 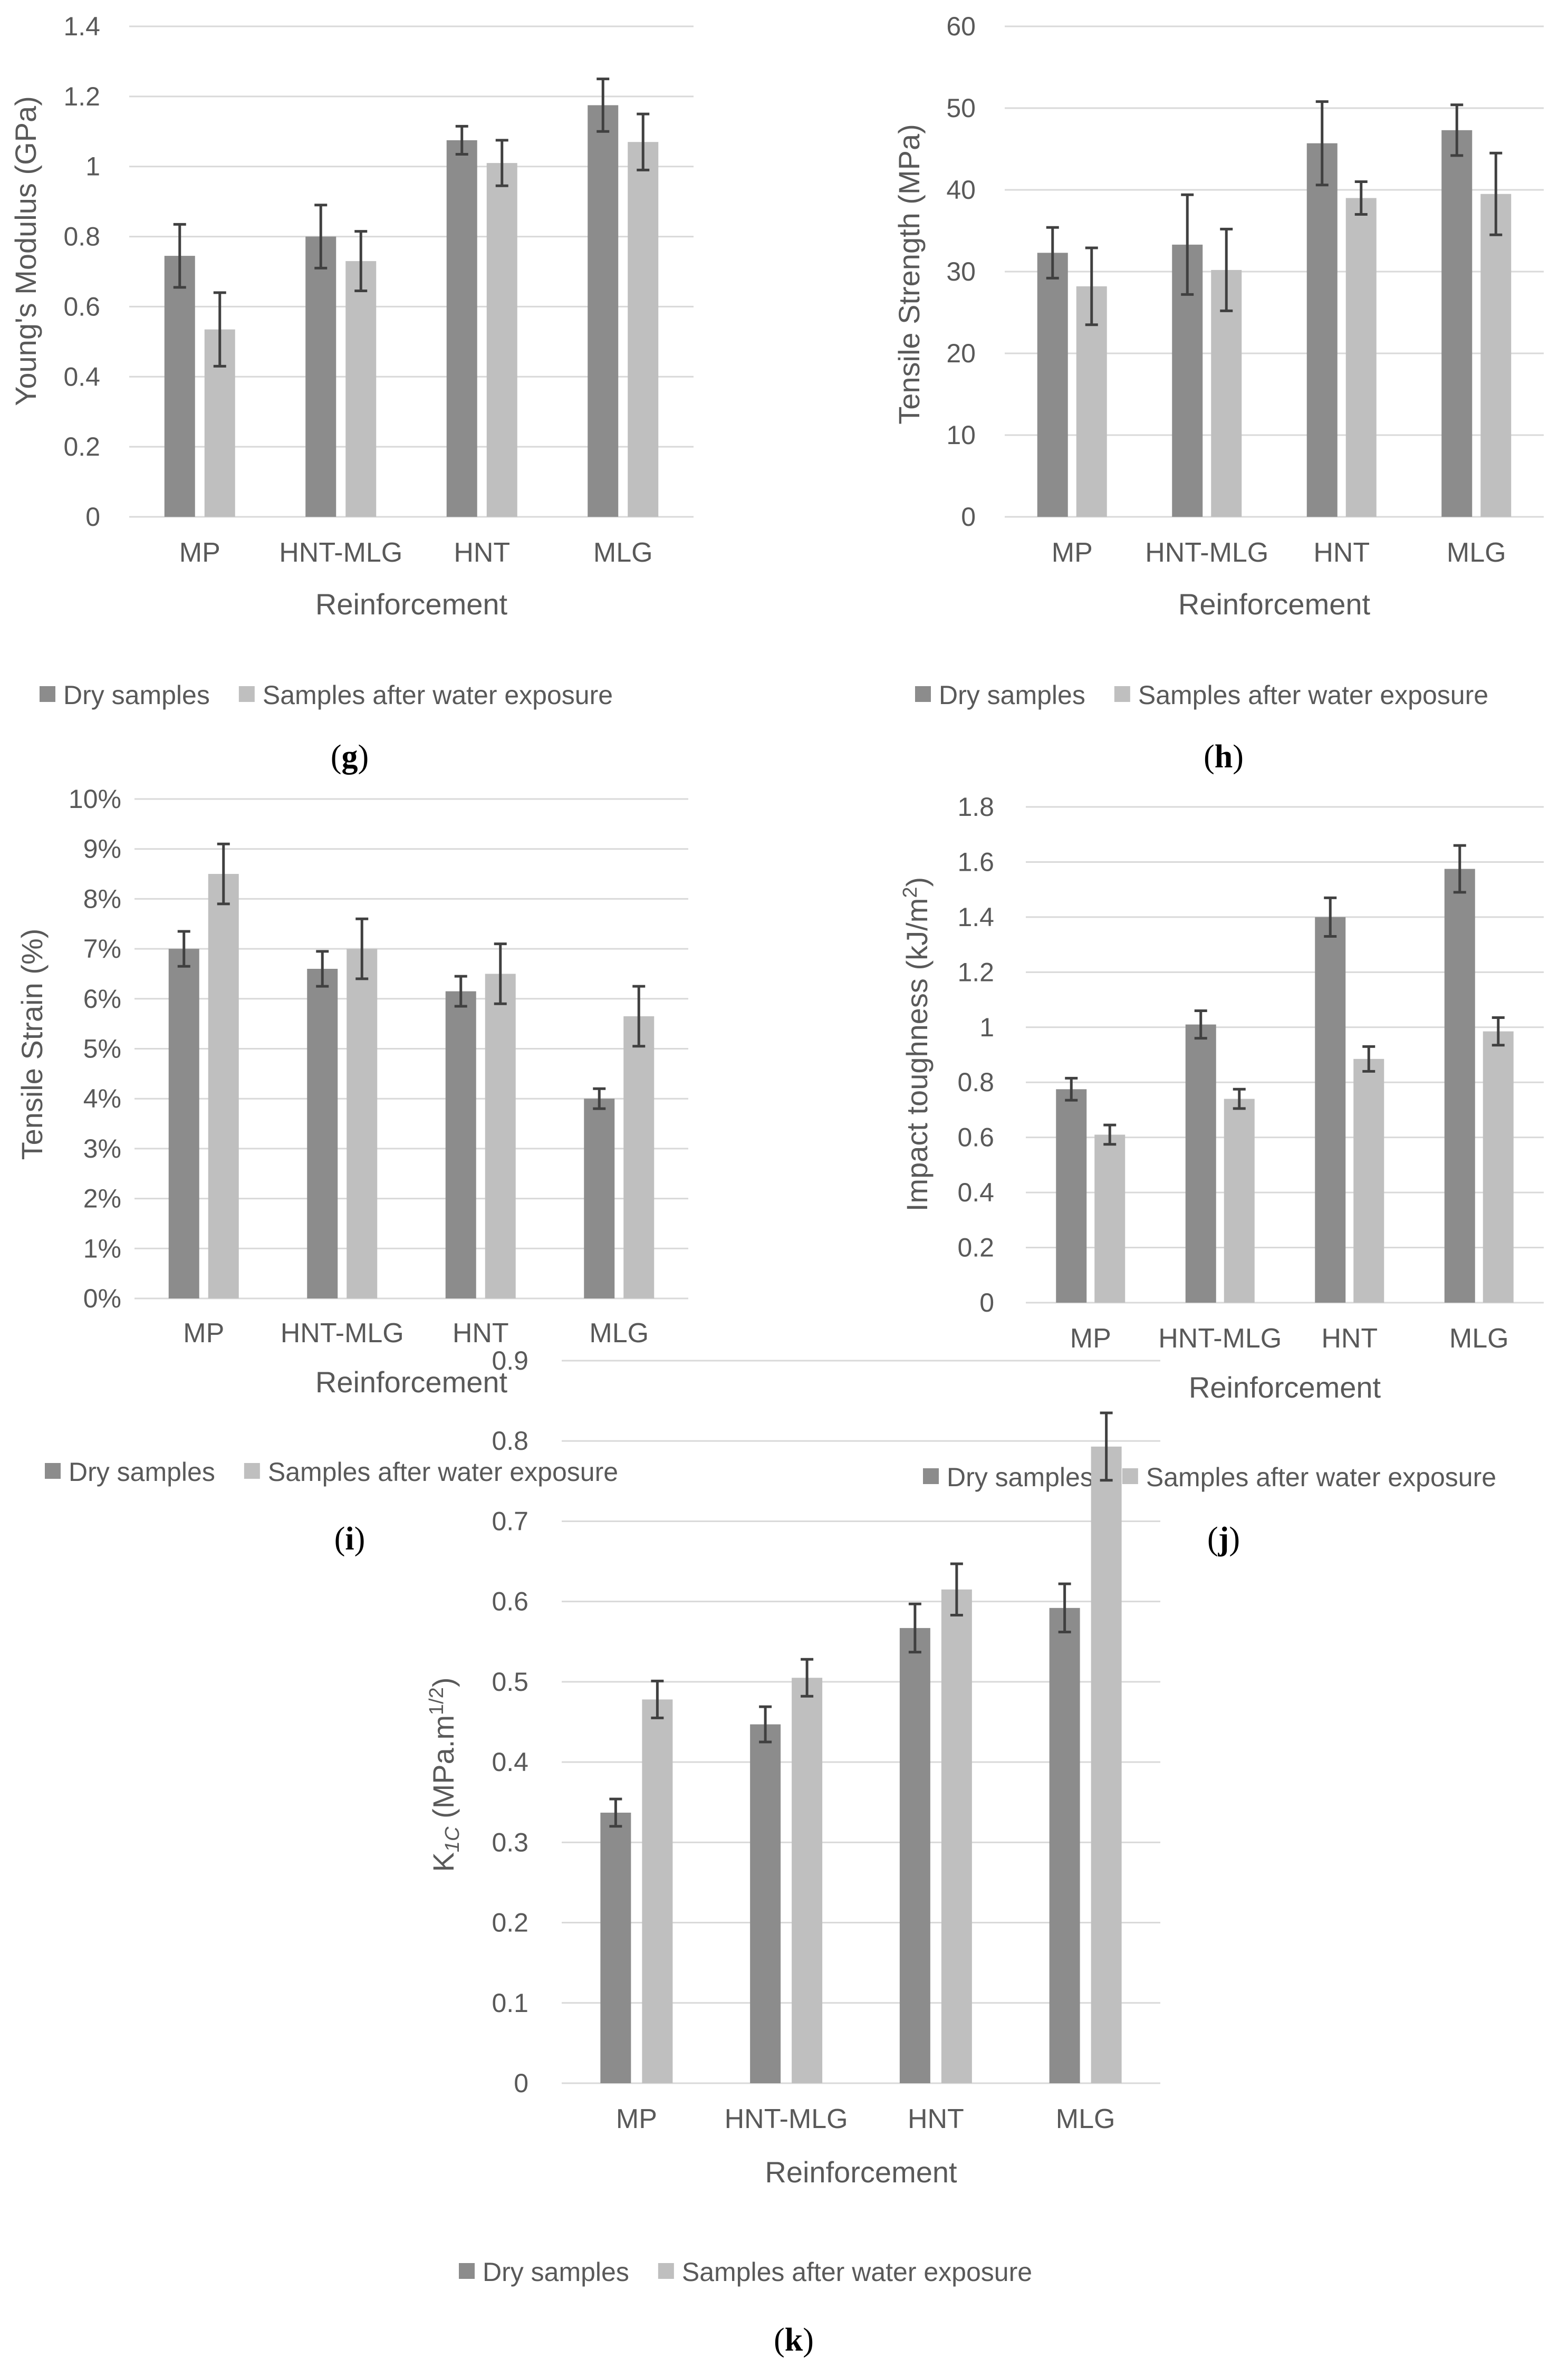 I want to click on y-tick-label: 0.7, so click(x=510, y=1521).